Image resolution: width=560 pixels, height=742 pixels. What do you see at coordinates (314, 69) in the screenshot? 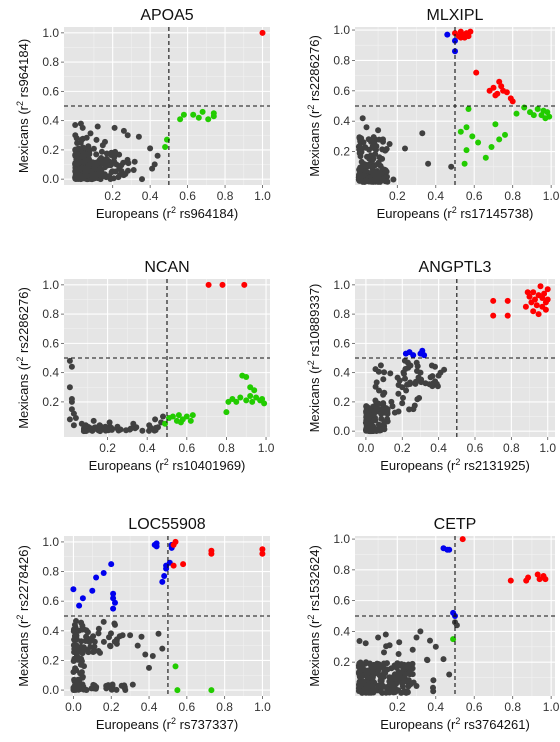
I see `y-axis-label-rest: rs2286276)` at bounding box center [314, 69].